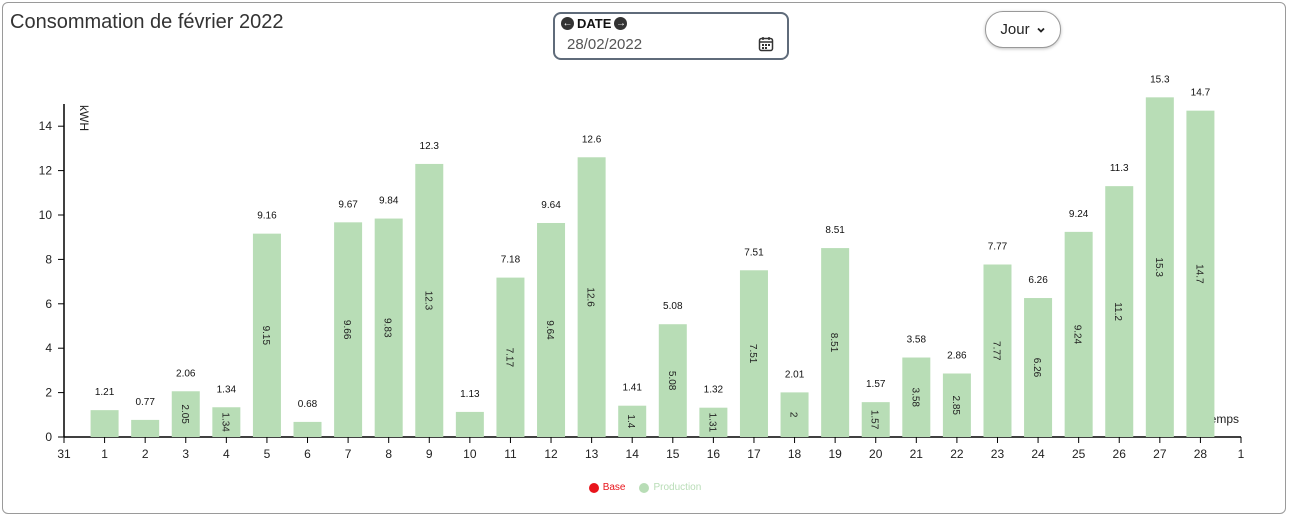 This screenshot has height=518, width=1290. I want to click on y-tick-label: 10, so click(46, 215).